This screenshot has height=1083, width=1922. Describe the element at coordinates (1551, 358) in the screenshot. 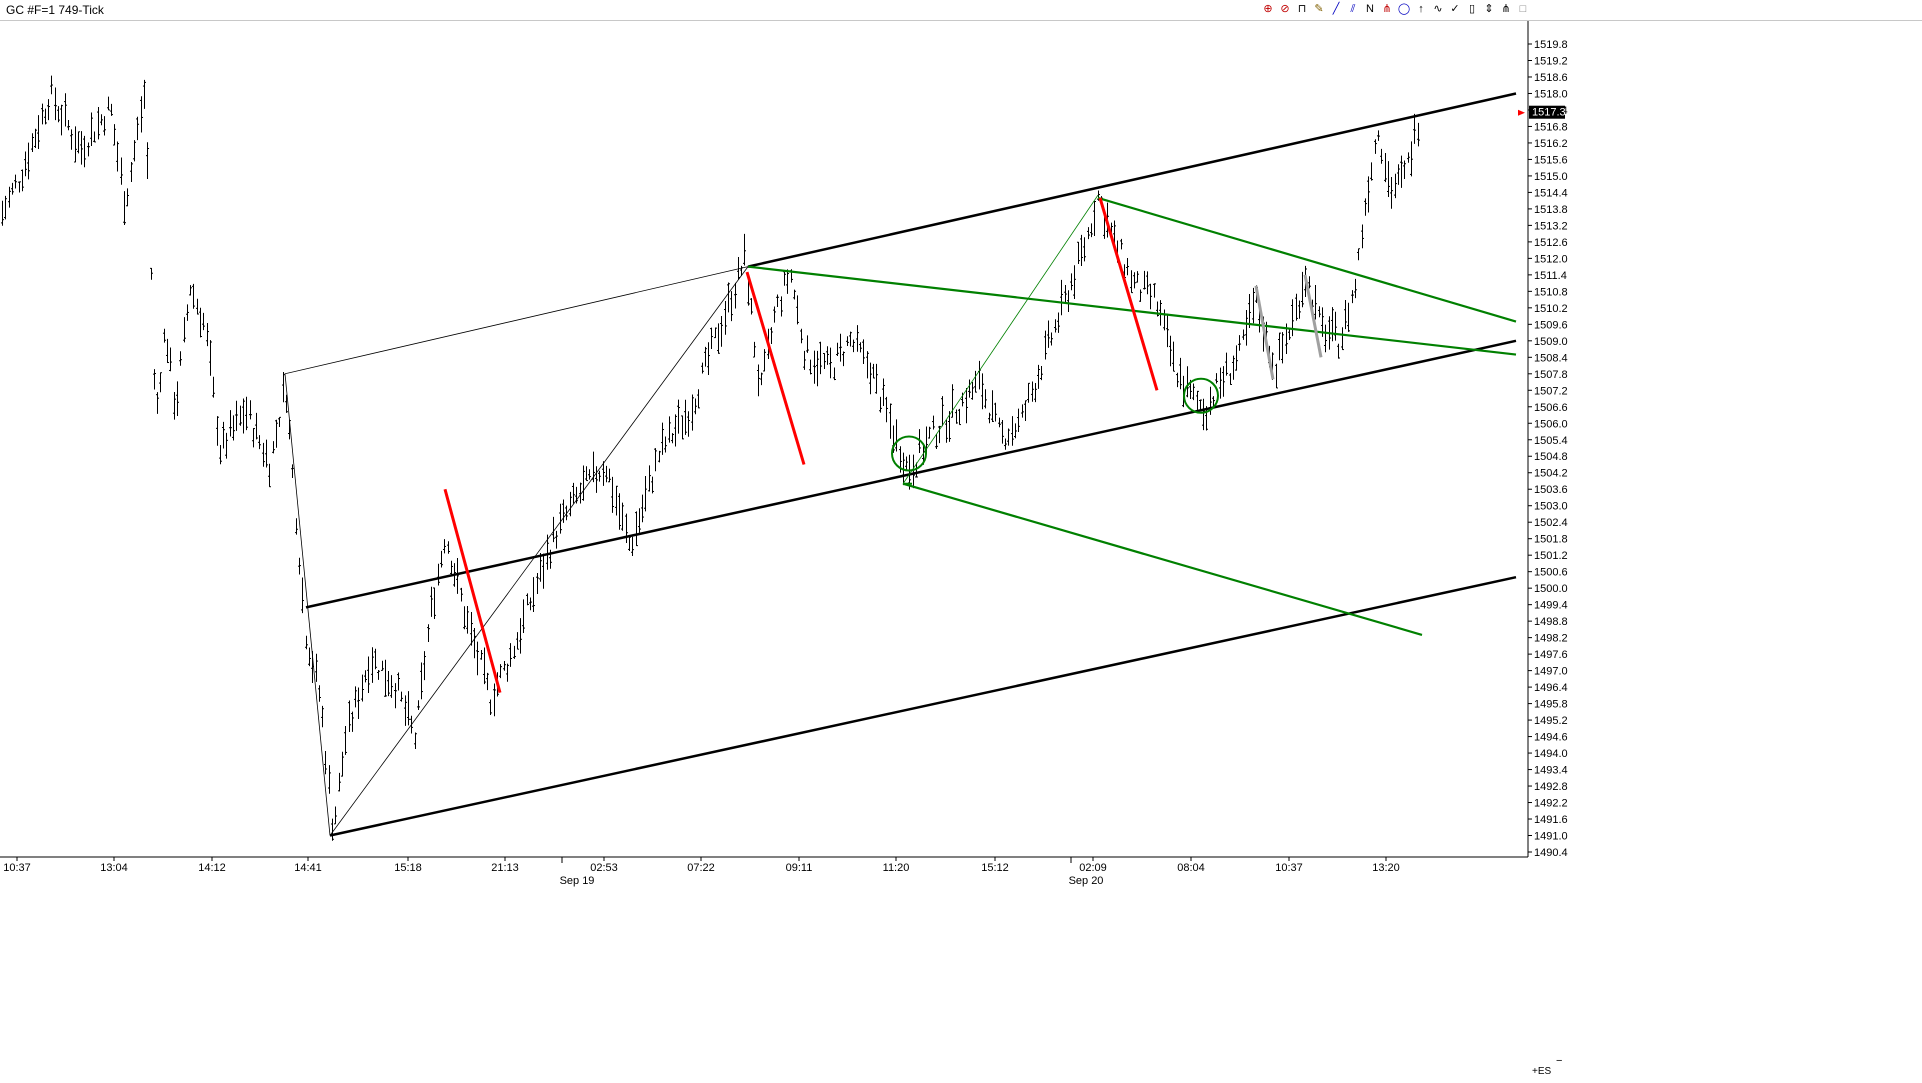

I see `price-tick-label: 1508.4` at that location.